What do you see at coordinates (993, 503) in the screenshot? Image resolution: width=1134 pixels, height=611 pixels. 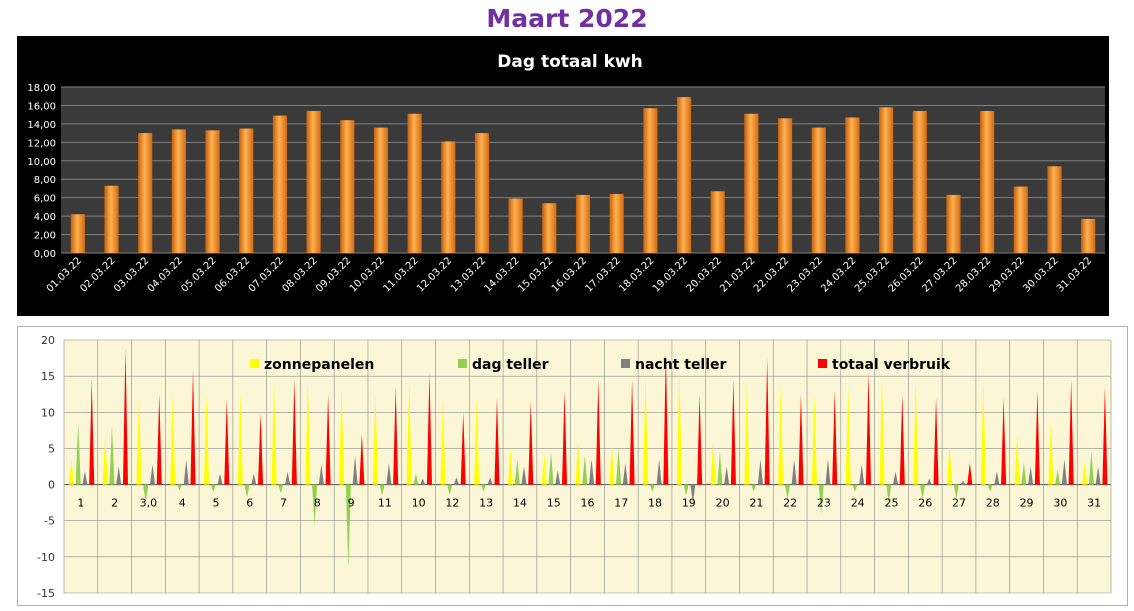 I see `chart2-xtick-label: 28` at bounding box center [993, 503].